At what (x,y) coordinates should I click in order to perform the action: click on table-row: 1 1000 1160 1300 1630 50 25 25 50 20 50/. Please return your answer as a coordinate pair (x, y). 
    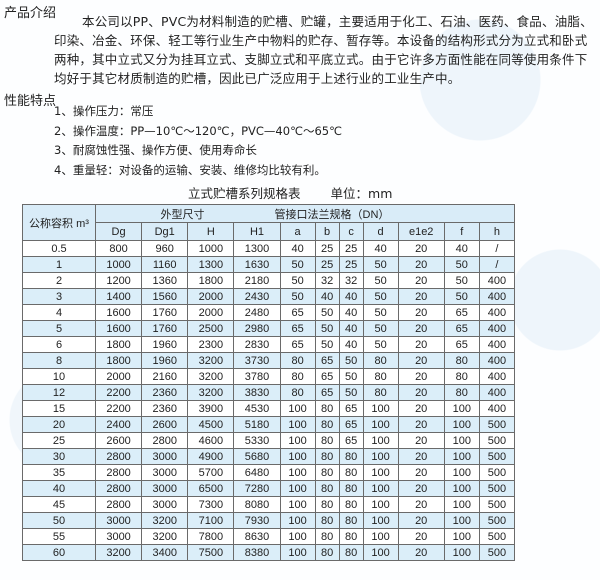
    Looking at the image, I should click on (269, 264).